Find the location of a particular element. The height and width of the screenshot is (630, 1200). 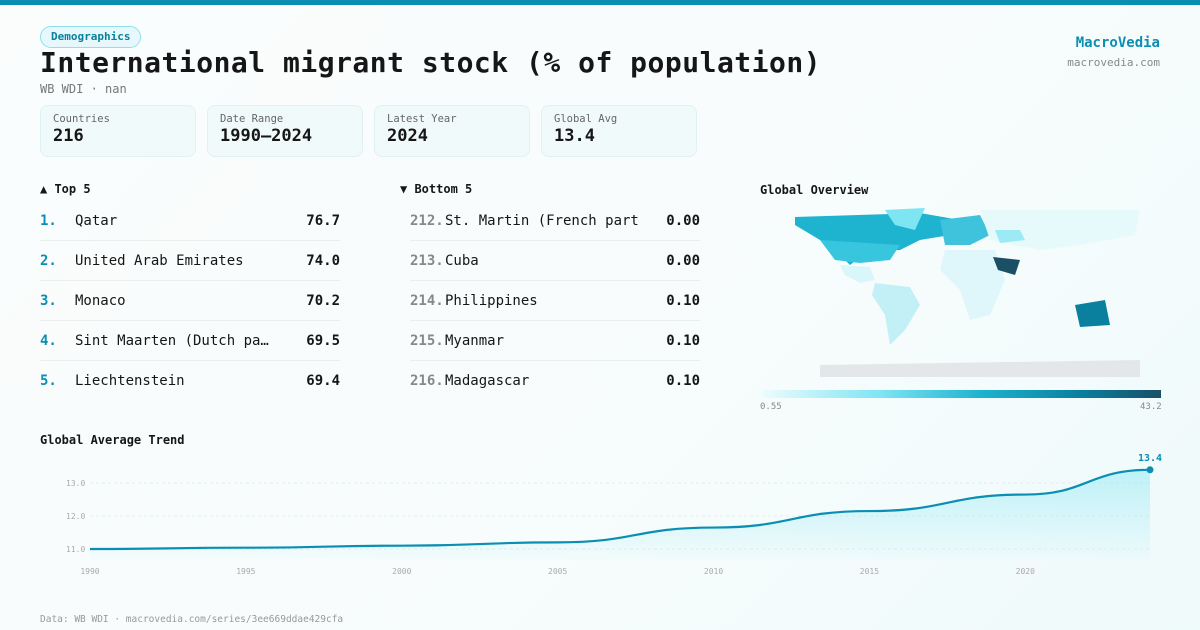

y-tick-label: 11.0 is located at coordinates (75, 549).